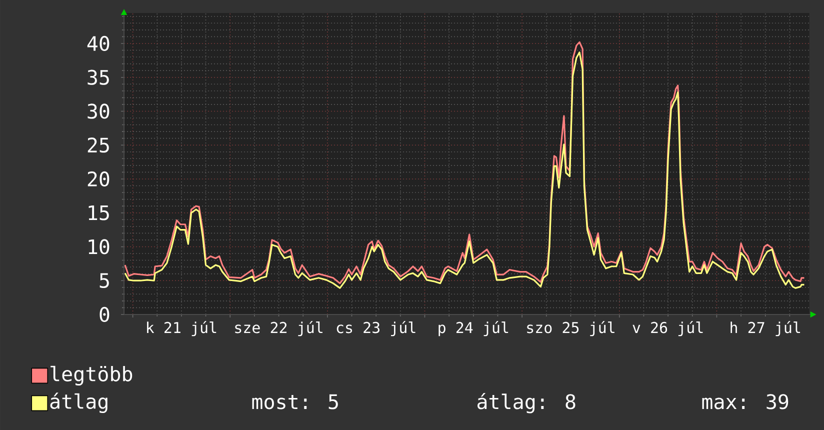  I want to click on text: max: 39, so click(745, 402).